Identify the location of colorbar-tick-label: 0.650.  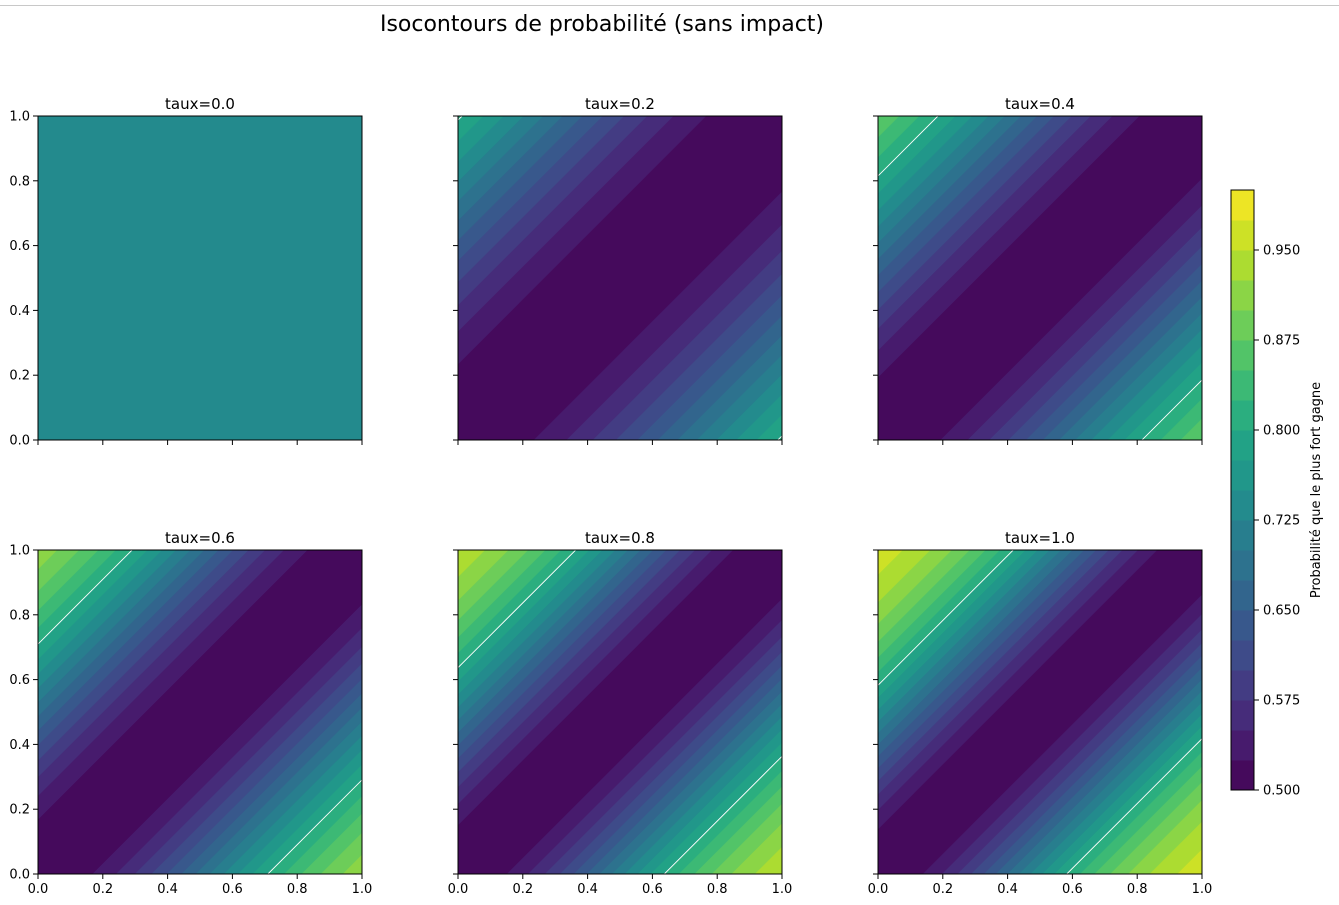
(1281, 611).